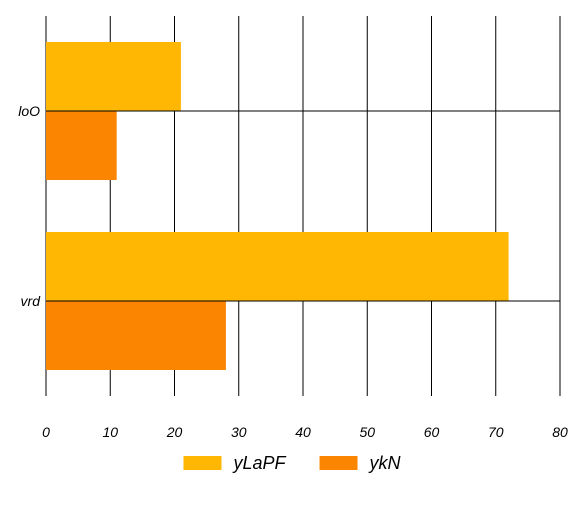  What do you see at coordinates (46, 432) in the screenshot?
I see `x-tick-label-0: 0` at bounding box center [46, 432].